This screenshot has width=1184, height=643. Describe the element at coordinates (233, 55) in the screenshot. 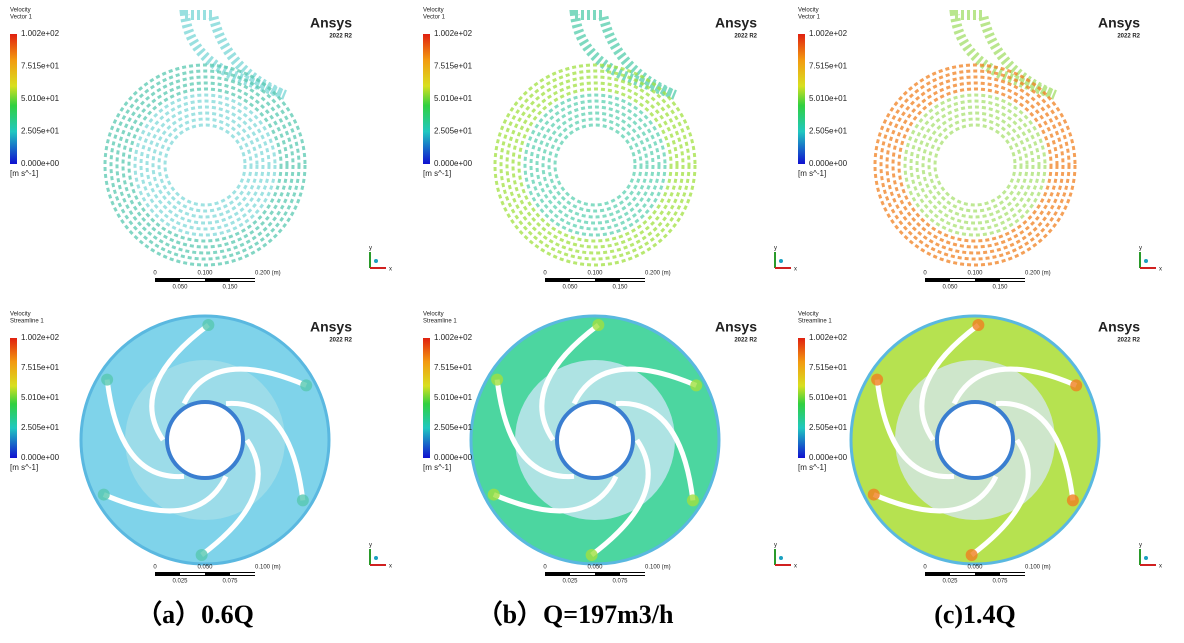

I see `volute-outlet` at that location.